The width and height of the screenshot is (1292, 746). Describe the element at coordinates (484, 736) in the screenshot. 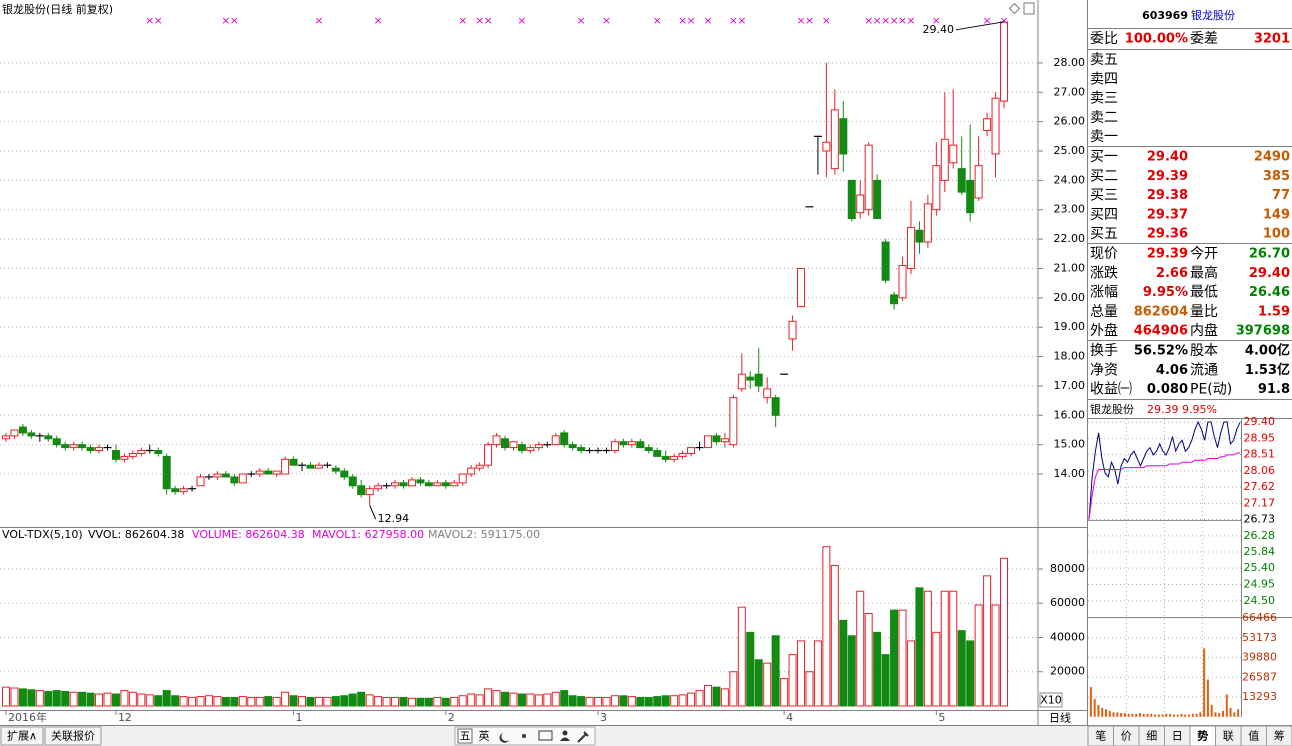

I see `ime-label: 英` at that location.